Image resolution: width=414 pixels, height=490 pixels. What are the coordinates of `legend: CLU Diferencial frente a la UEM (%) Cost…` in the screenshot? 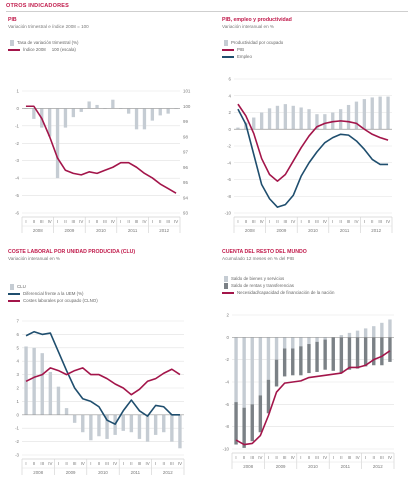 It's located at (53, 293).